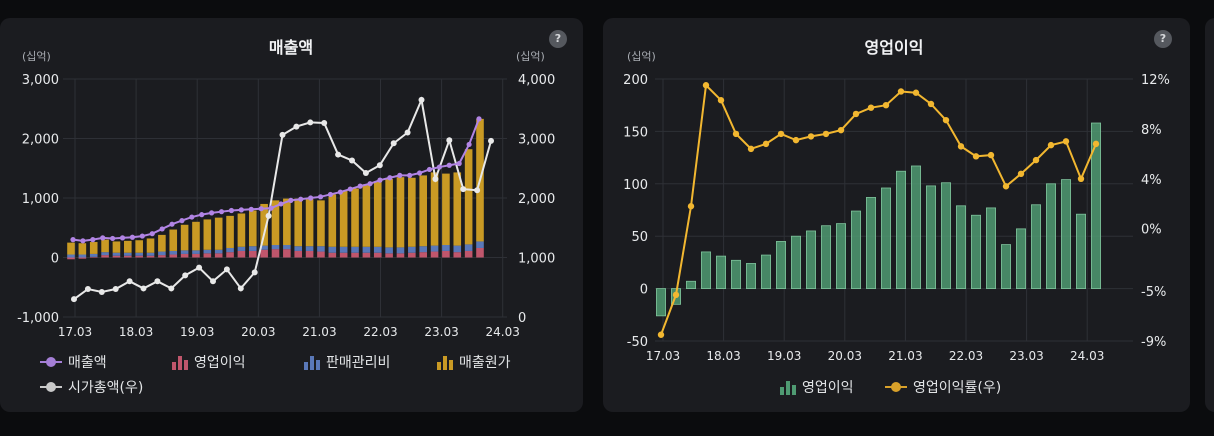 Image resolution: width=1214 pixels, height=436 pixels. What do you see at coordinates (530, 56) in the screenshot?
I see `right-axis-unit: (십억)` at bounding box center [530, 56].